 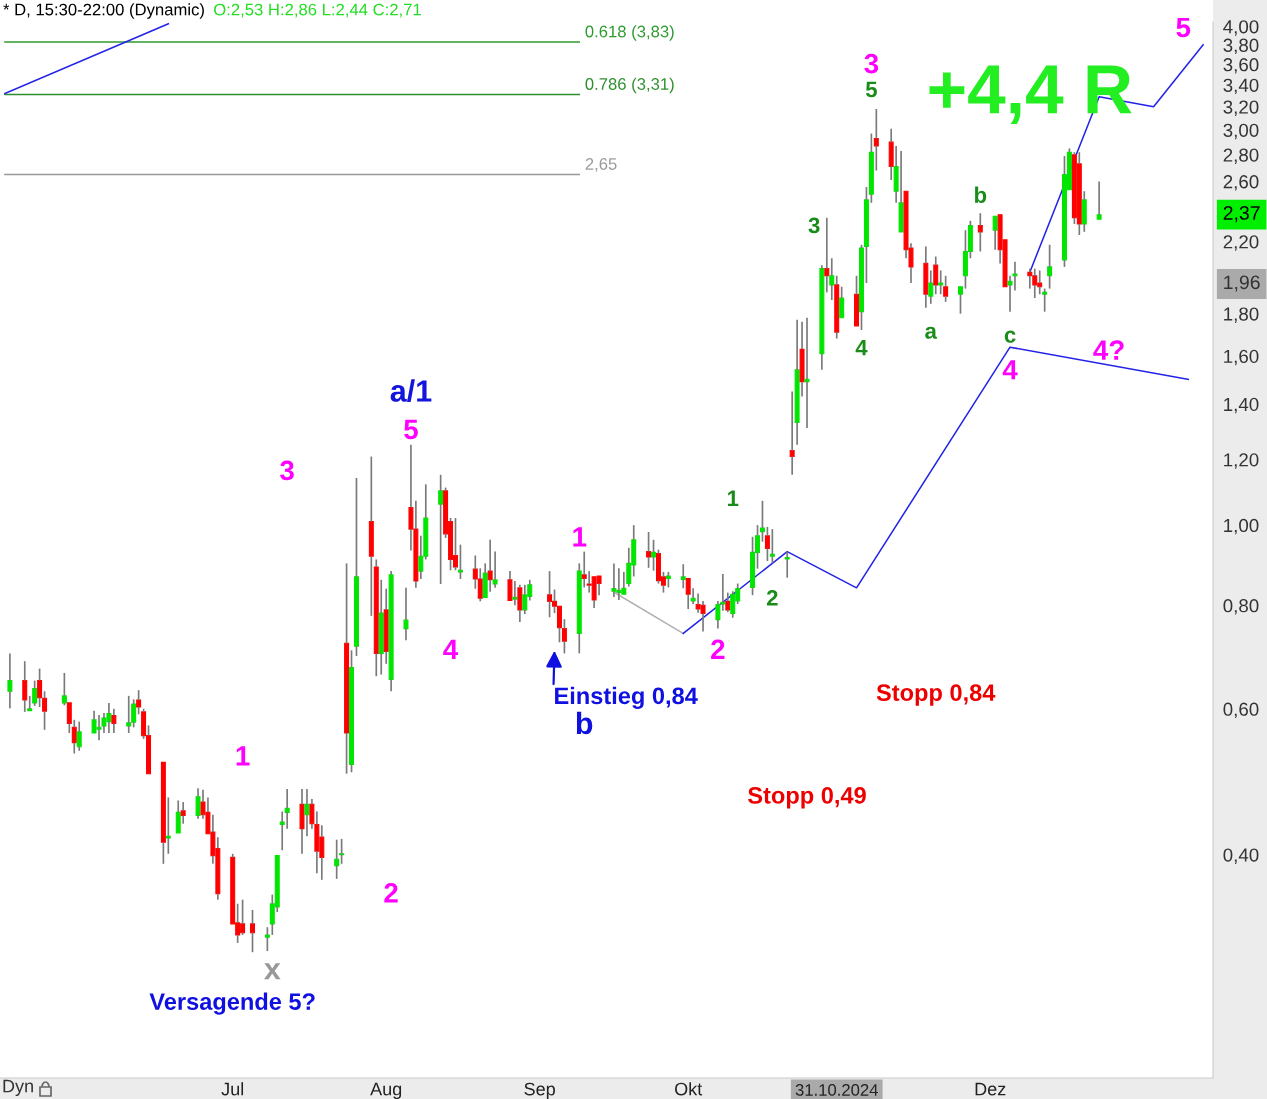 What do you see at coordinates (689, 1089) in the screenshot?
I see `x-tick-label: Okt` at bounding box center [689, 1089].